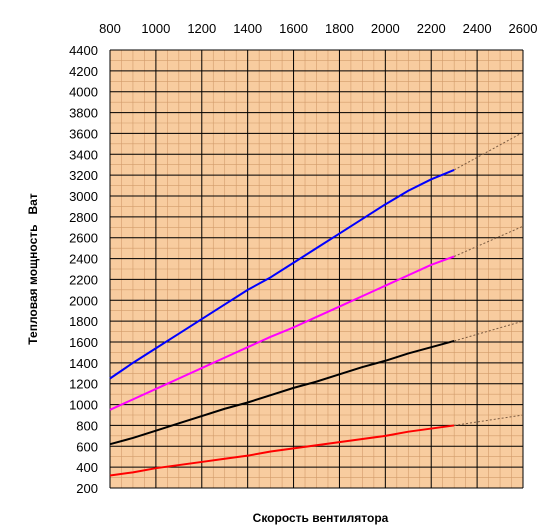  What do you see at coordinates (83, 154) in the screenshot?
I see `y-tick-label: 3400` at bounding box center [83, 154].